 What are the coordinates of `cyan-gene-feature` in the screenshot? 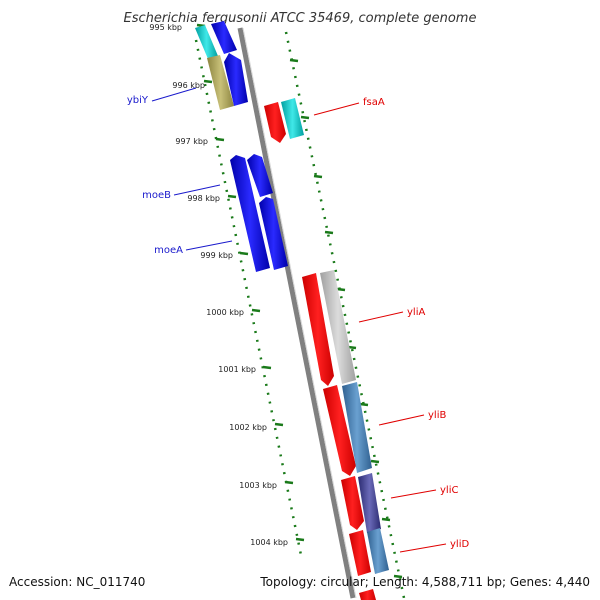 It's located at (206, 42).